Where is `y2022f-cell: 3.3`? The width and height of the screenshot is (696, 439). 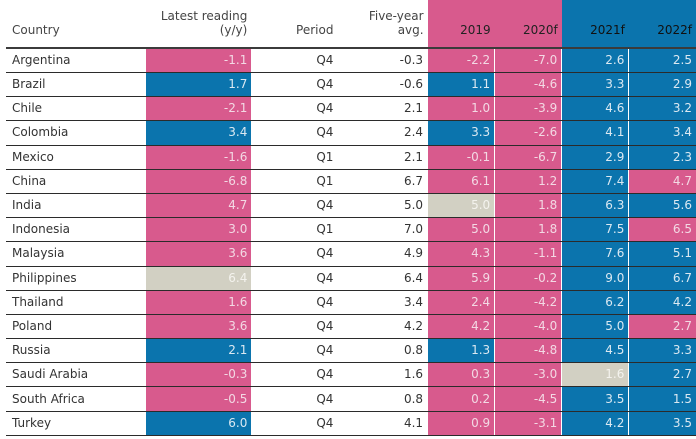
y2022f-cell: 3.3 is located at coordinates (662, 351).